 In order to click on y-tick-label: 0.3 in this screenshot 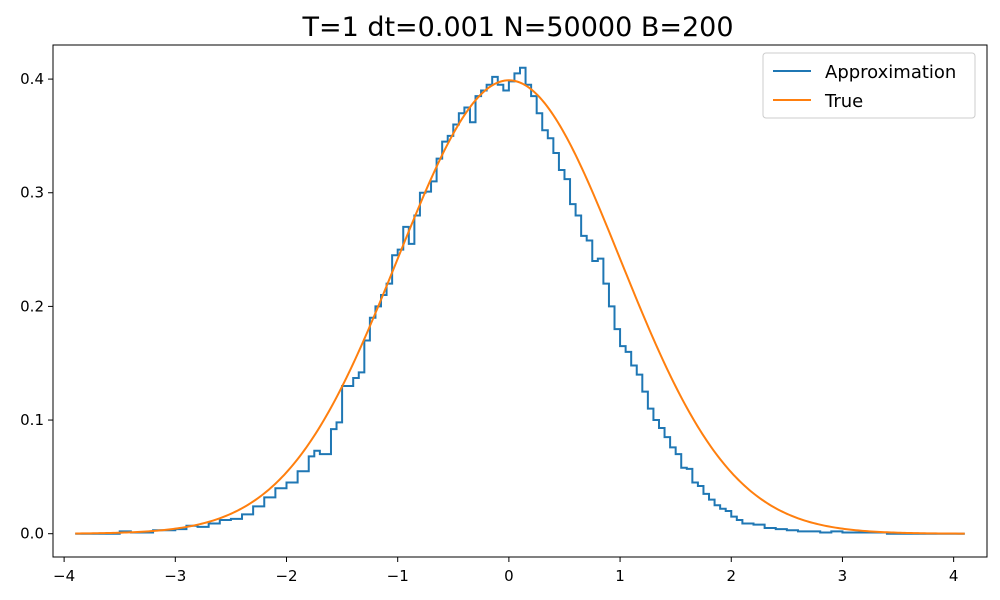, I will do `click(32, 193)`.